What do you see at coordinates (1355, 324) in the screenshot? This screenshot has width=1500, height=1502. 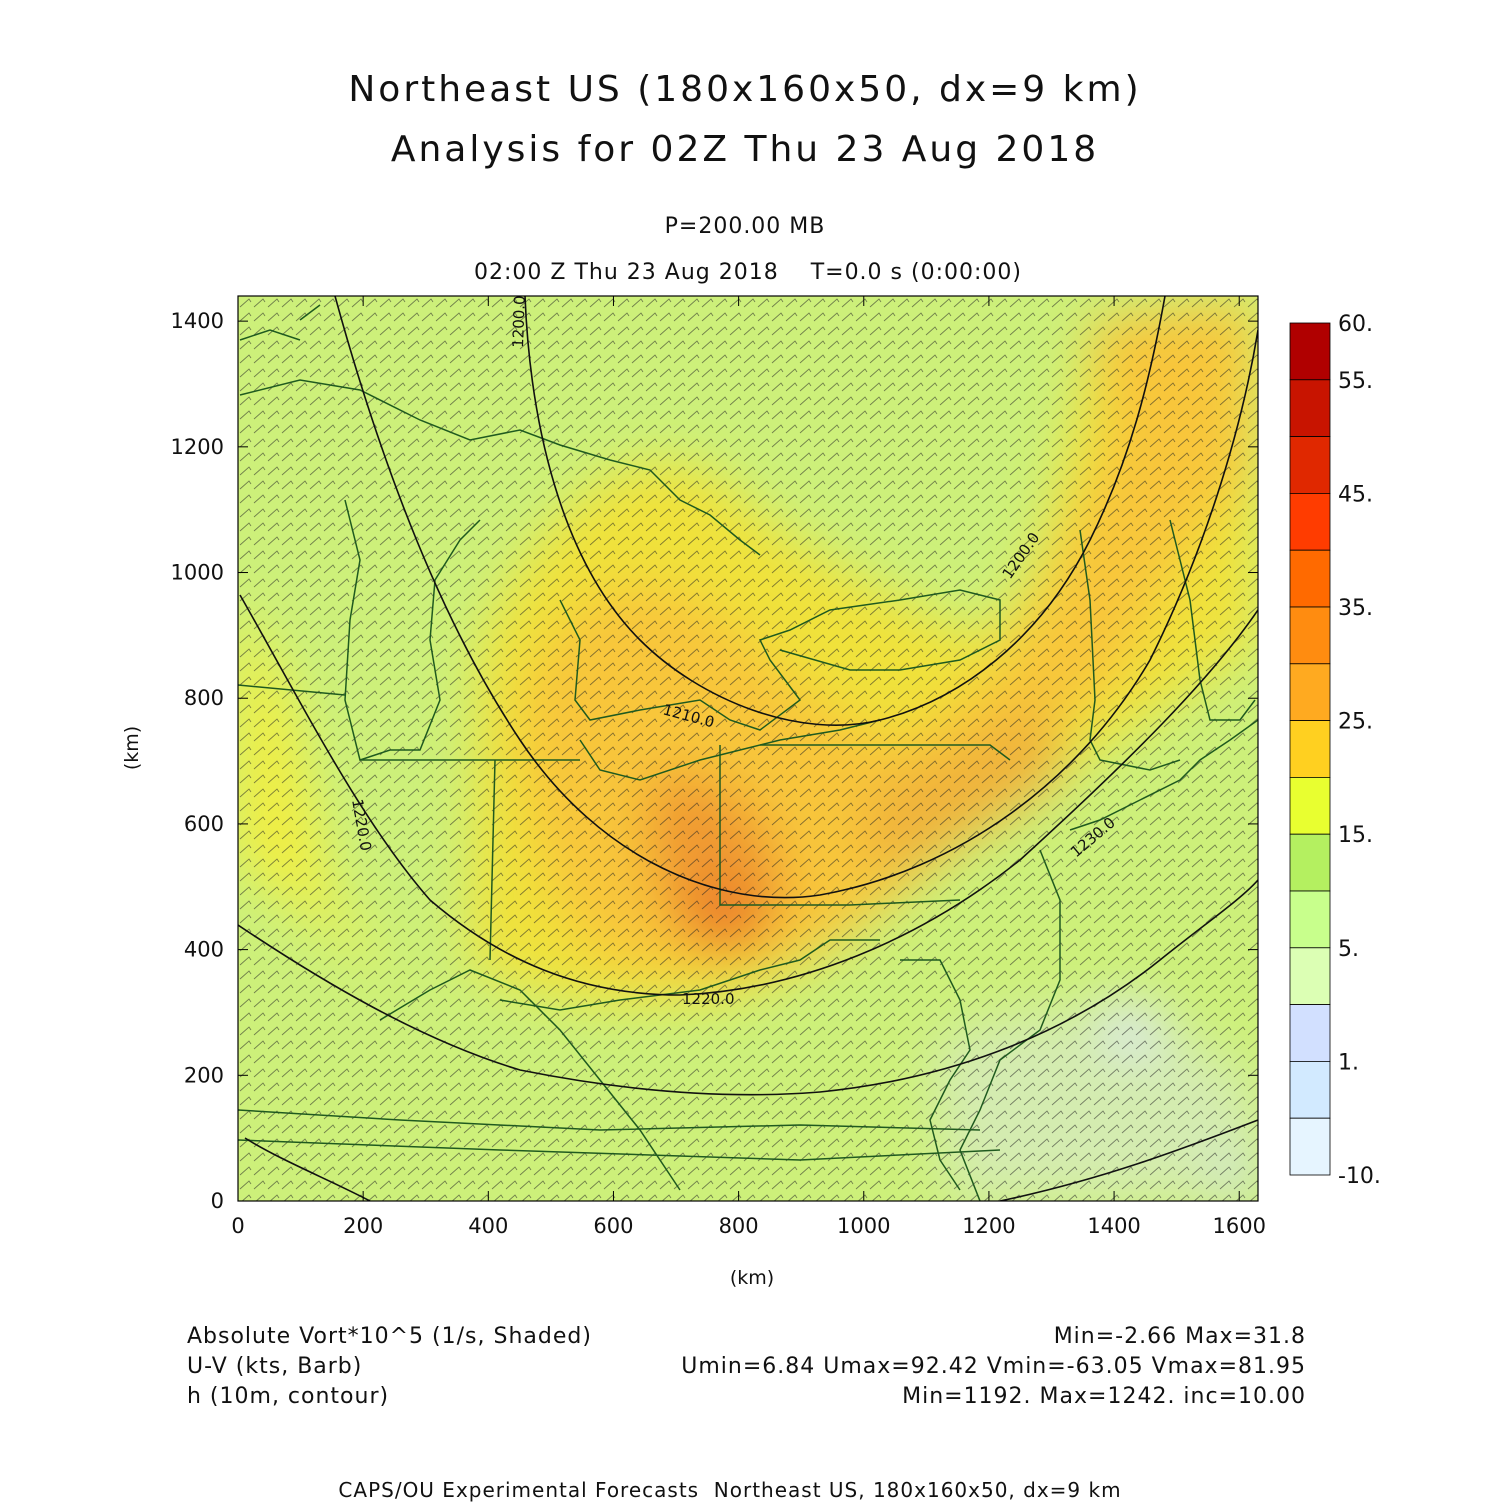 I see `colorbar-label: 60.` at bounding box center [1355, 324].